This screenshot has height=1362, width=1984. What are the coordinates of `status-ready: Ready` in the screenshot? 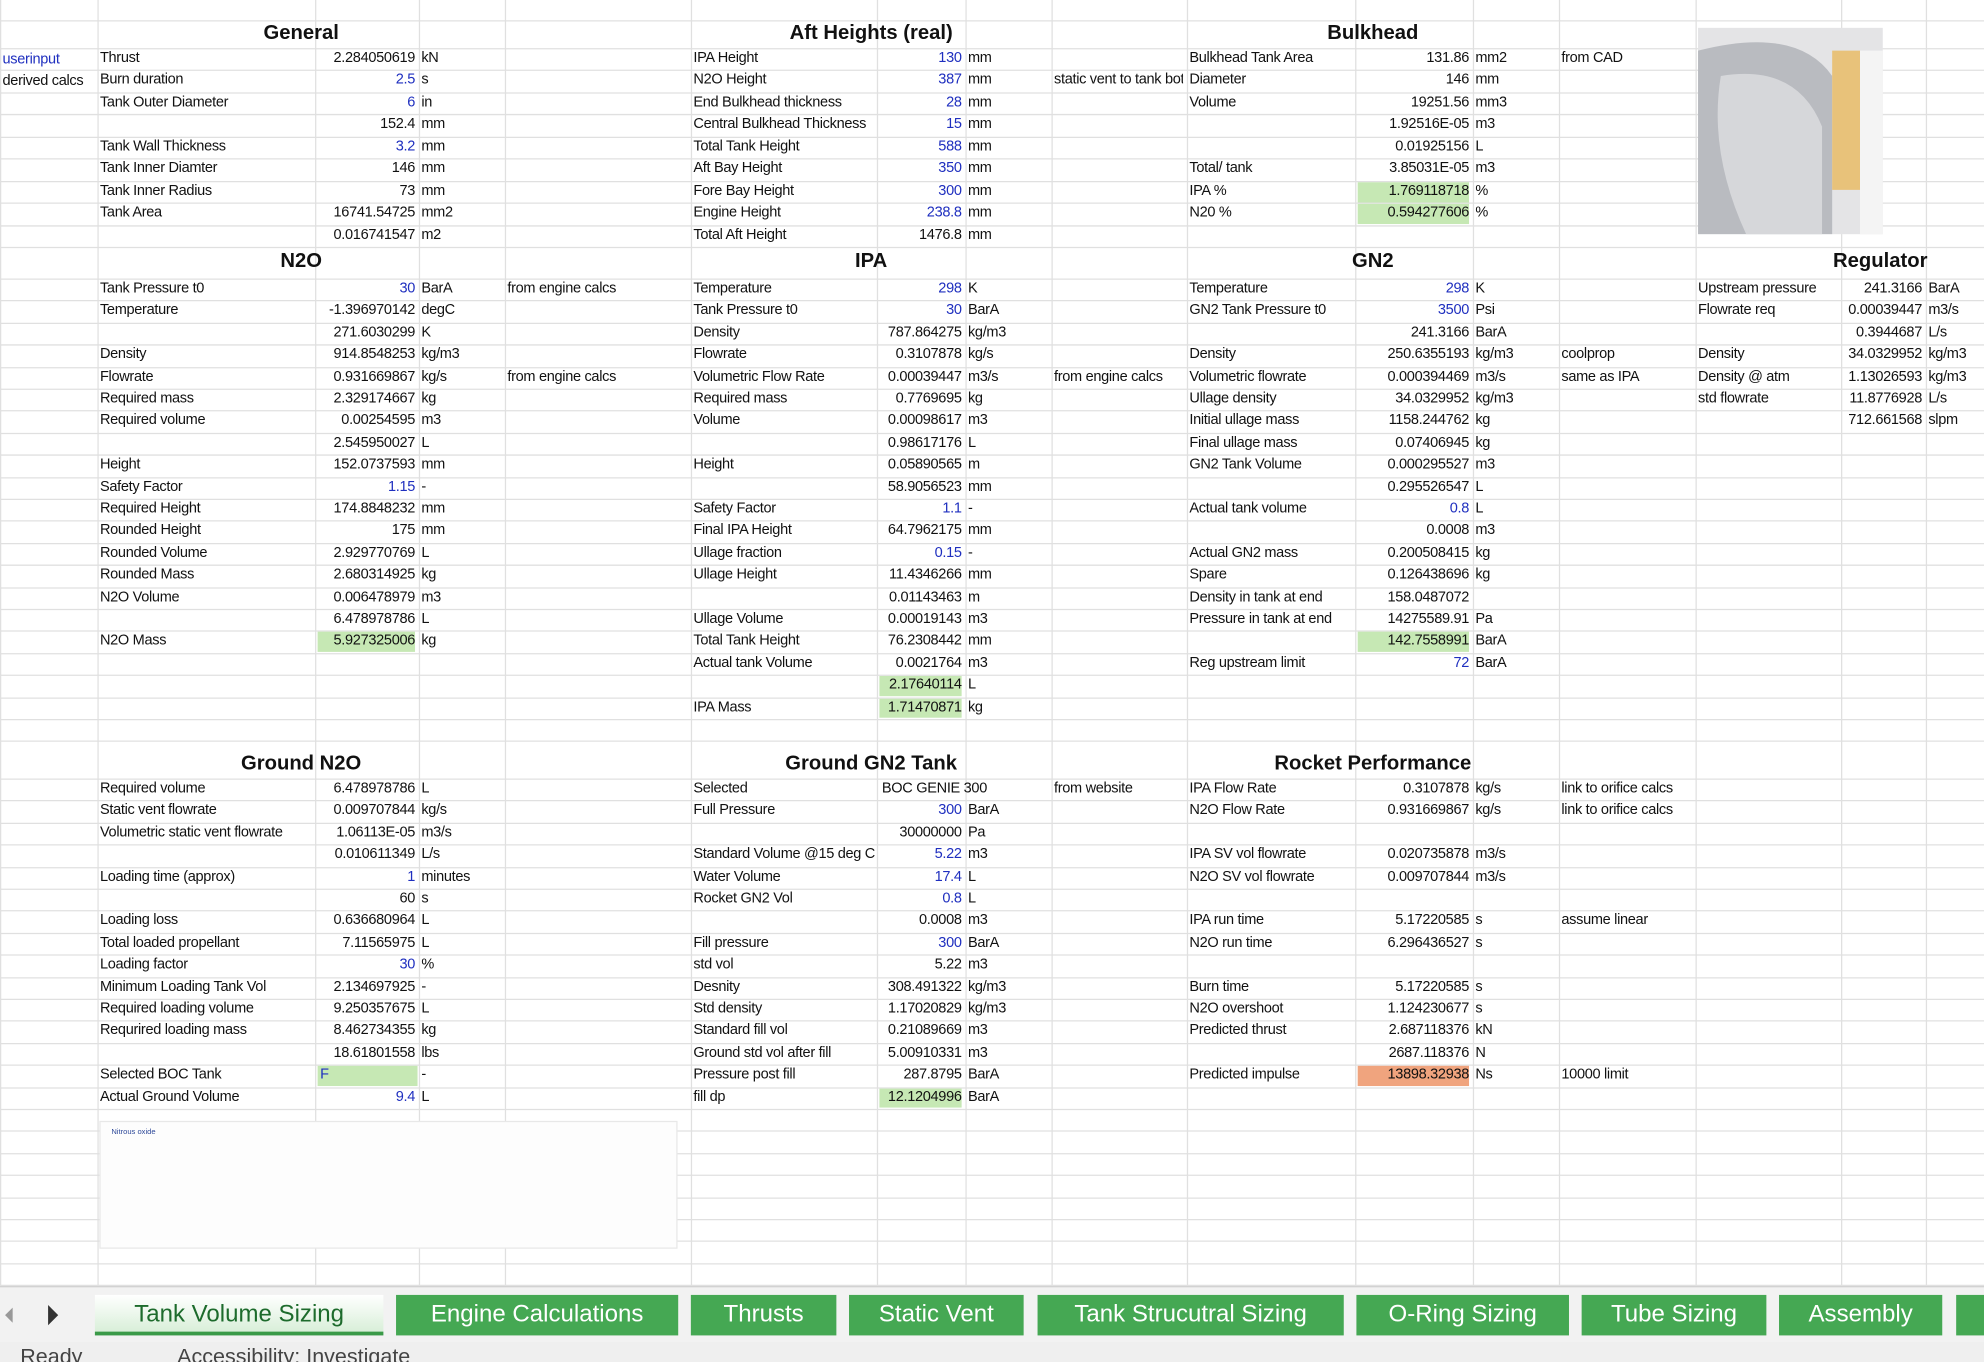 It's located at (51, 1353).